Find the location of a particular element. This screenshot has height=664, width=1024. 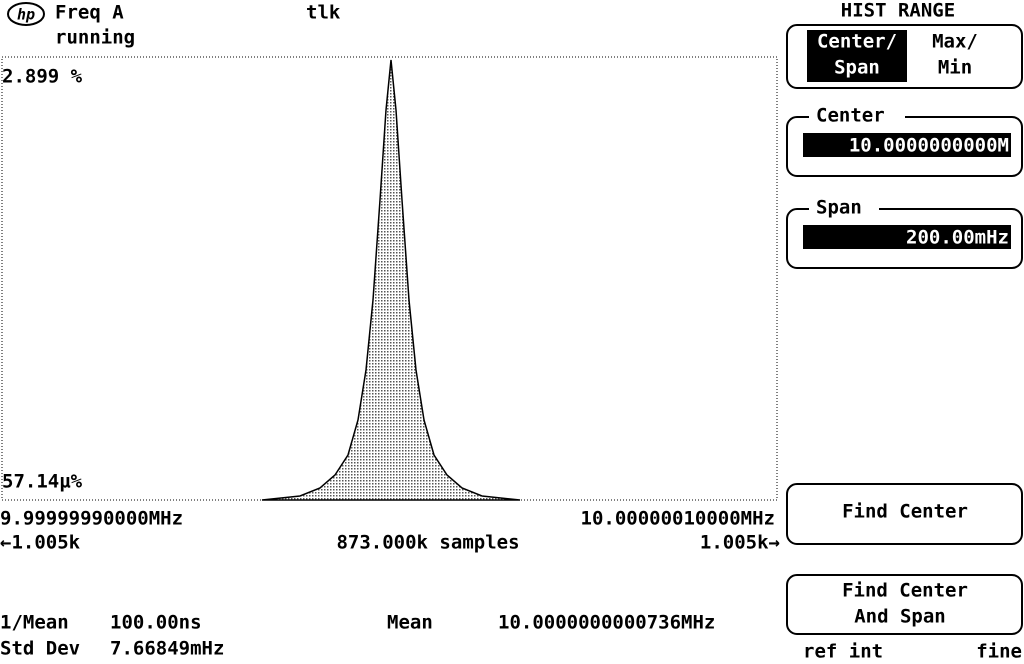

find-center: Find Center is located at coordinates (905, 512).